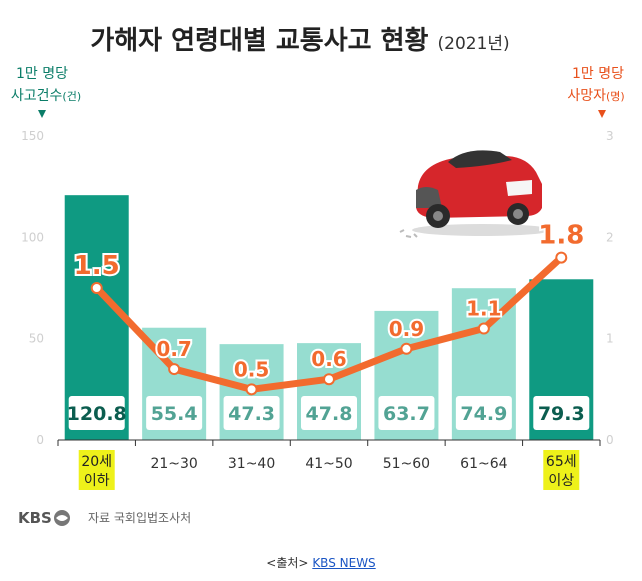 Image resolution: width=642 pixels, height=581 pixels. What do you see at coordinates (344, 563) in the screenshot?
I see `kbs-news-link: KBS NEWS` at bounding box center [344, 563].